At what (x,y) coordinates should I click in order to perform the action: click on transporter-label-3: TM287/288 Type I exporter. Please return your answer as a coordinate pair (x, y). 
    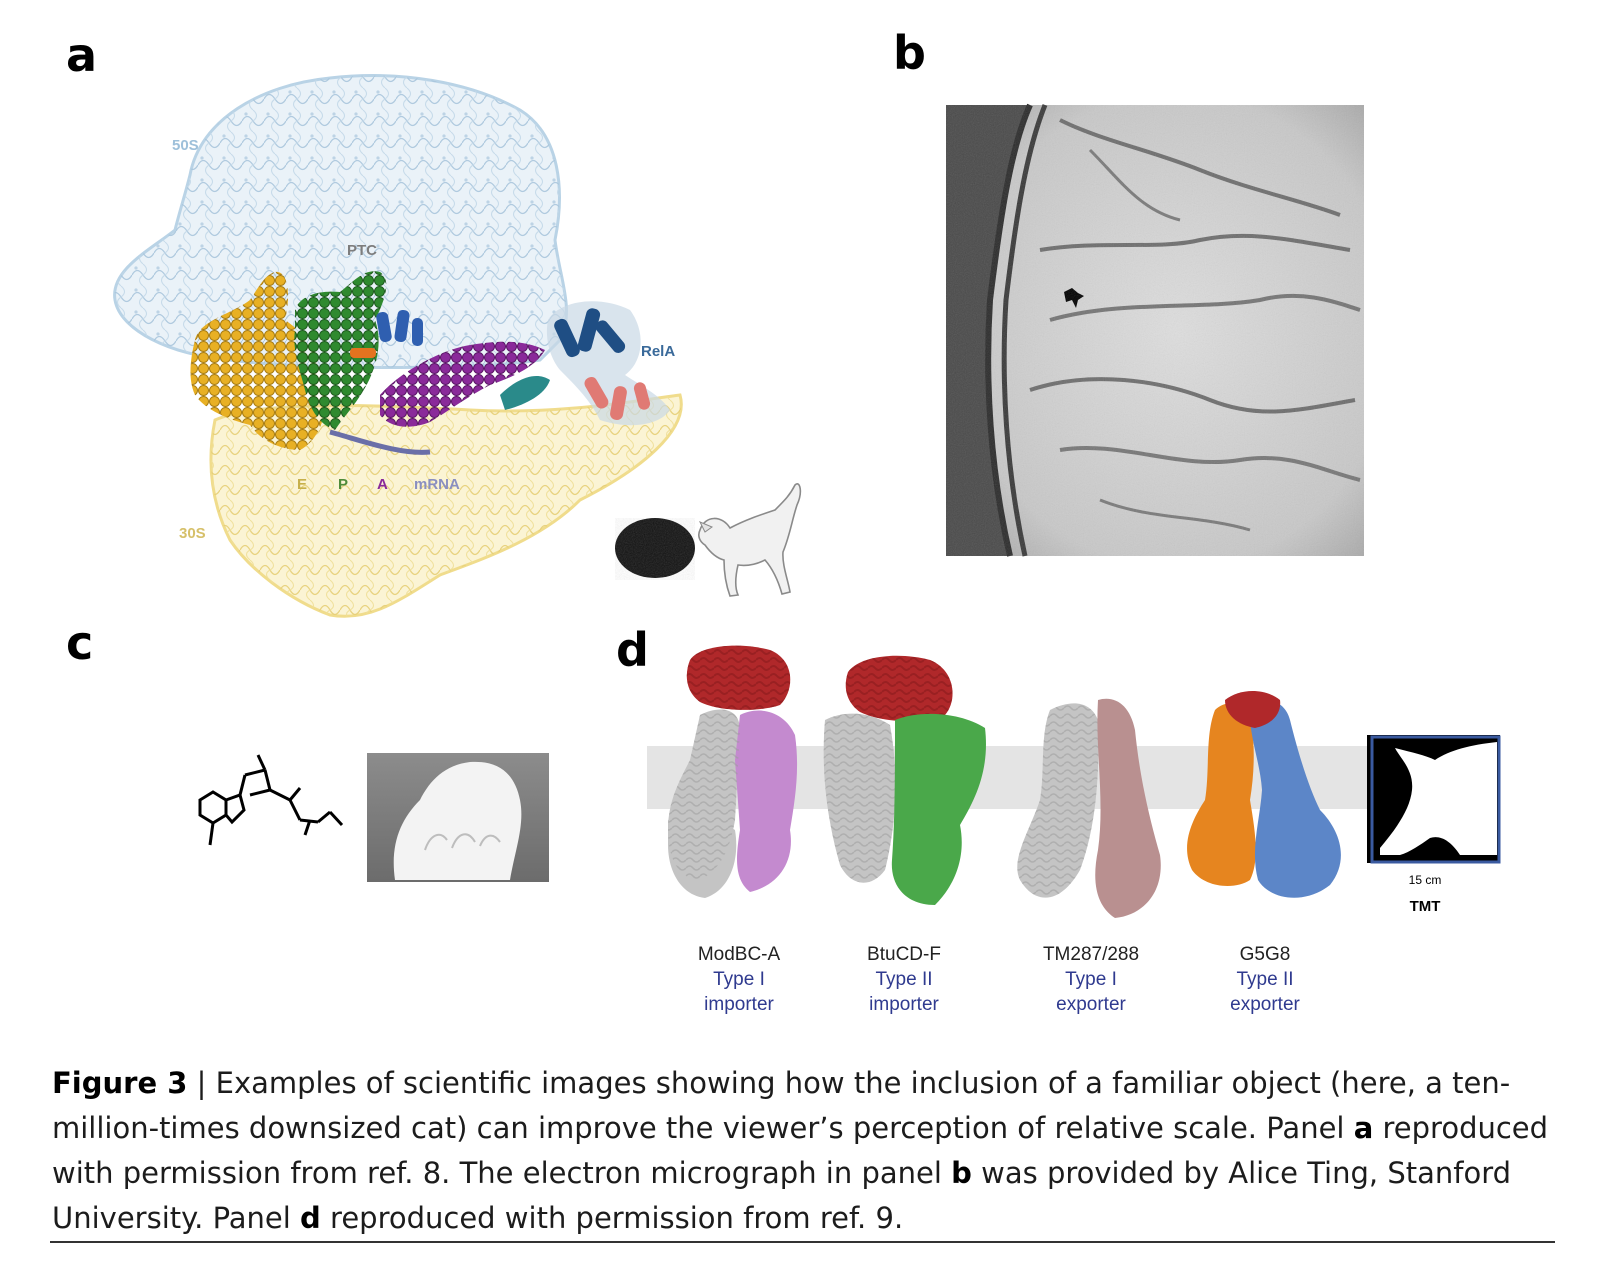
    Looking at the image, I should click on (1091, 979).